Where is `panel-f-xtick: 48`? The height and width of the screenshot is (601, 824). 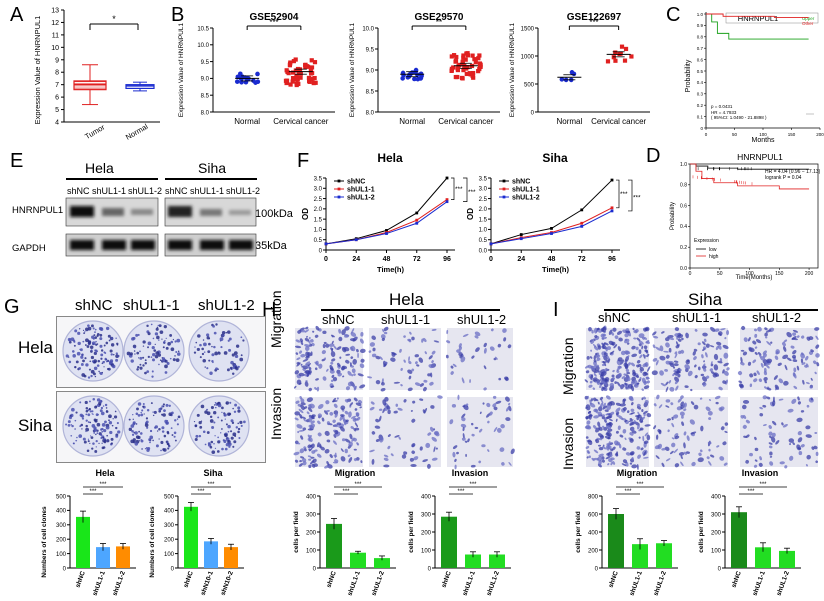 panel-f-xtick: 48 is located at coordinates (387, 259).